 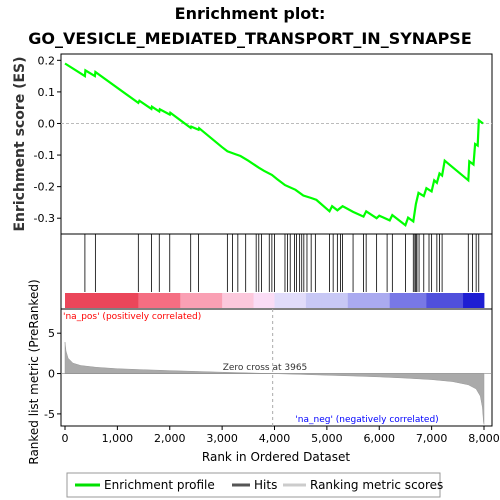 I want to click on rank-ytick-label: -5, so click(x=49, y=414).